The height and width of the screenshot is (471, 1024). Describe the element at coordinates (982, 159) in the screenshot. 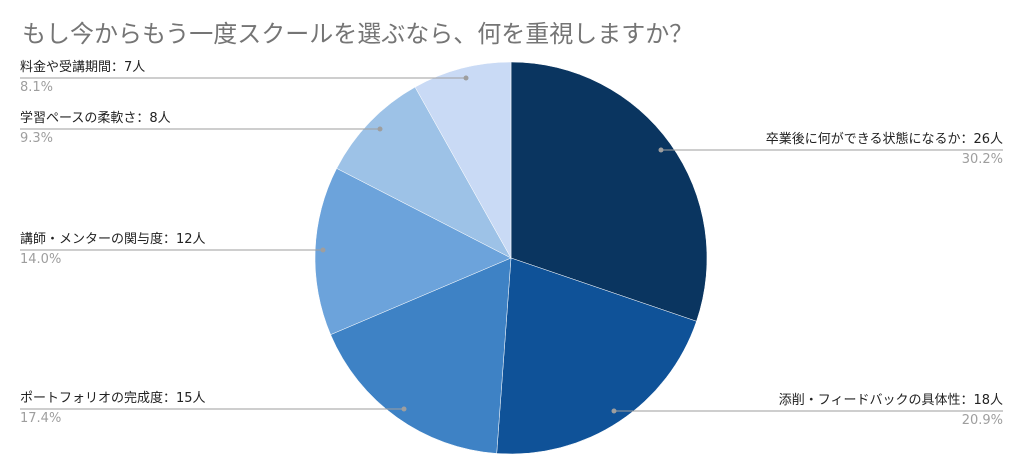

I see `slice-percent: 30.2%` at that location.